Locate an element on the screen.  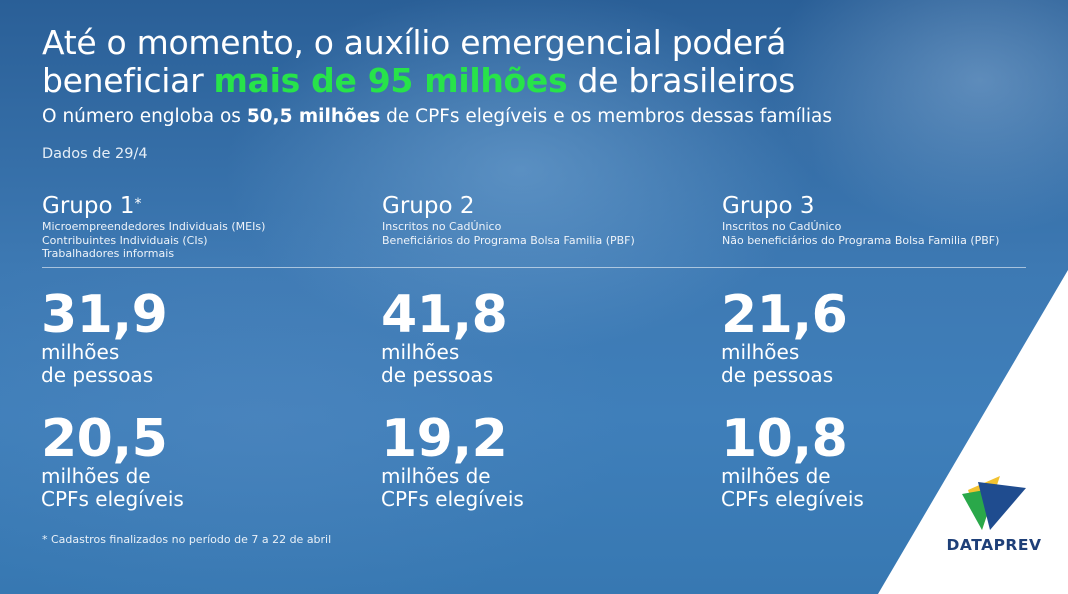
headline-highlight: mais de 95 milhões is located at coordinates (390, 80).